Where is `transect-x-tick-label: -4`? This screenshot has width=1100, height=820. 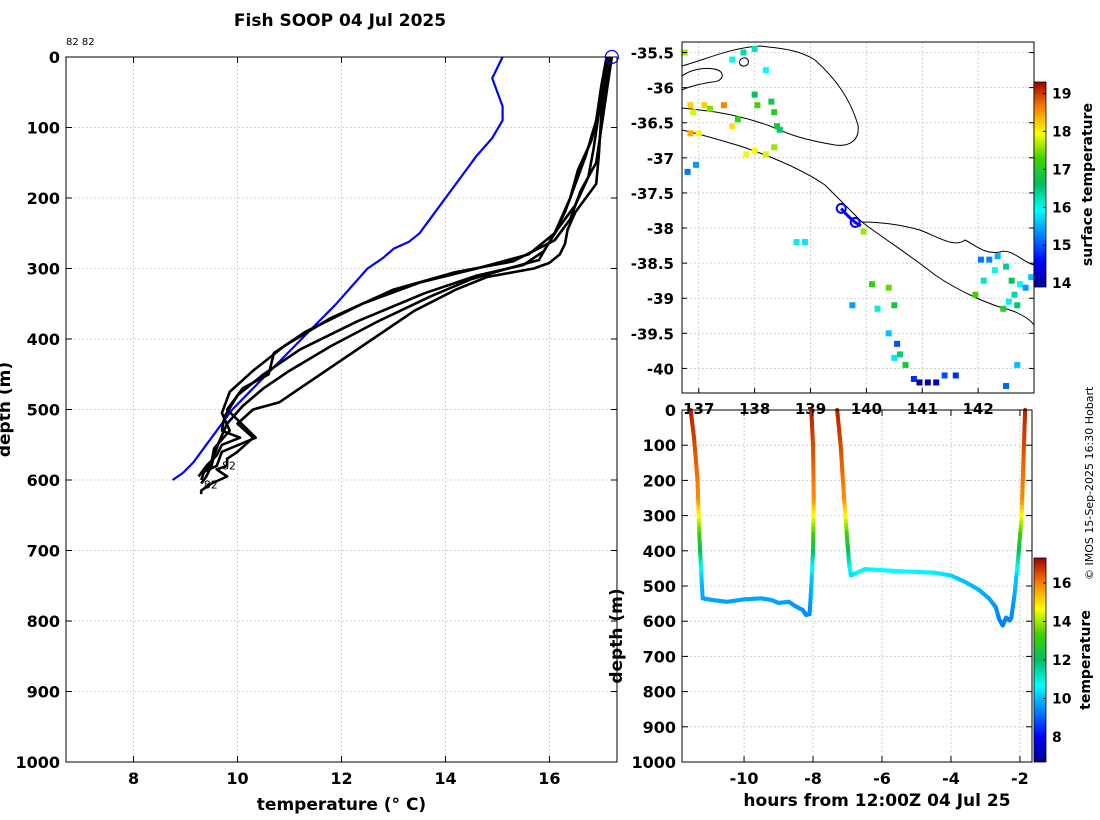 transect-x-tick-label: -4 is located at coordinates (951, 778).